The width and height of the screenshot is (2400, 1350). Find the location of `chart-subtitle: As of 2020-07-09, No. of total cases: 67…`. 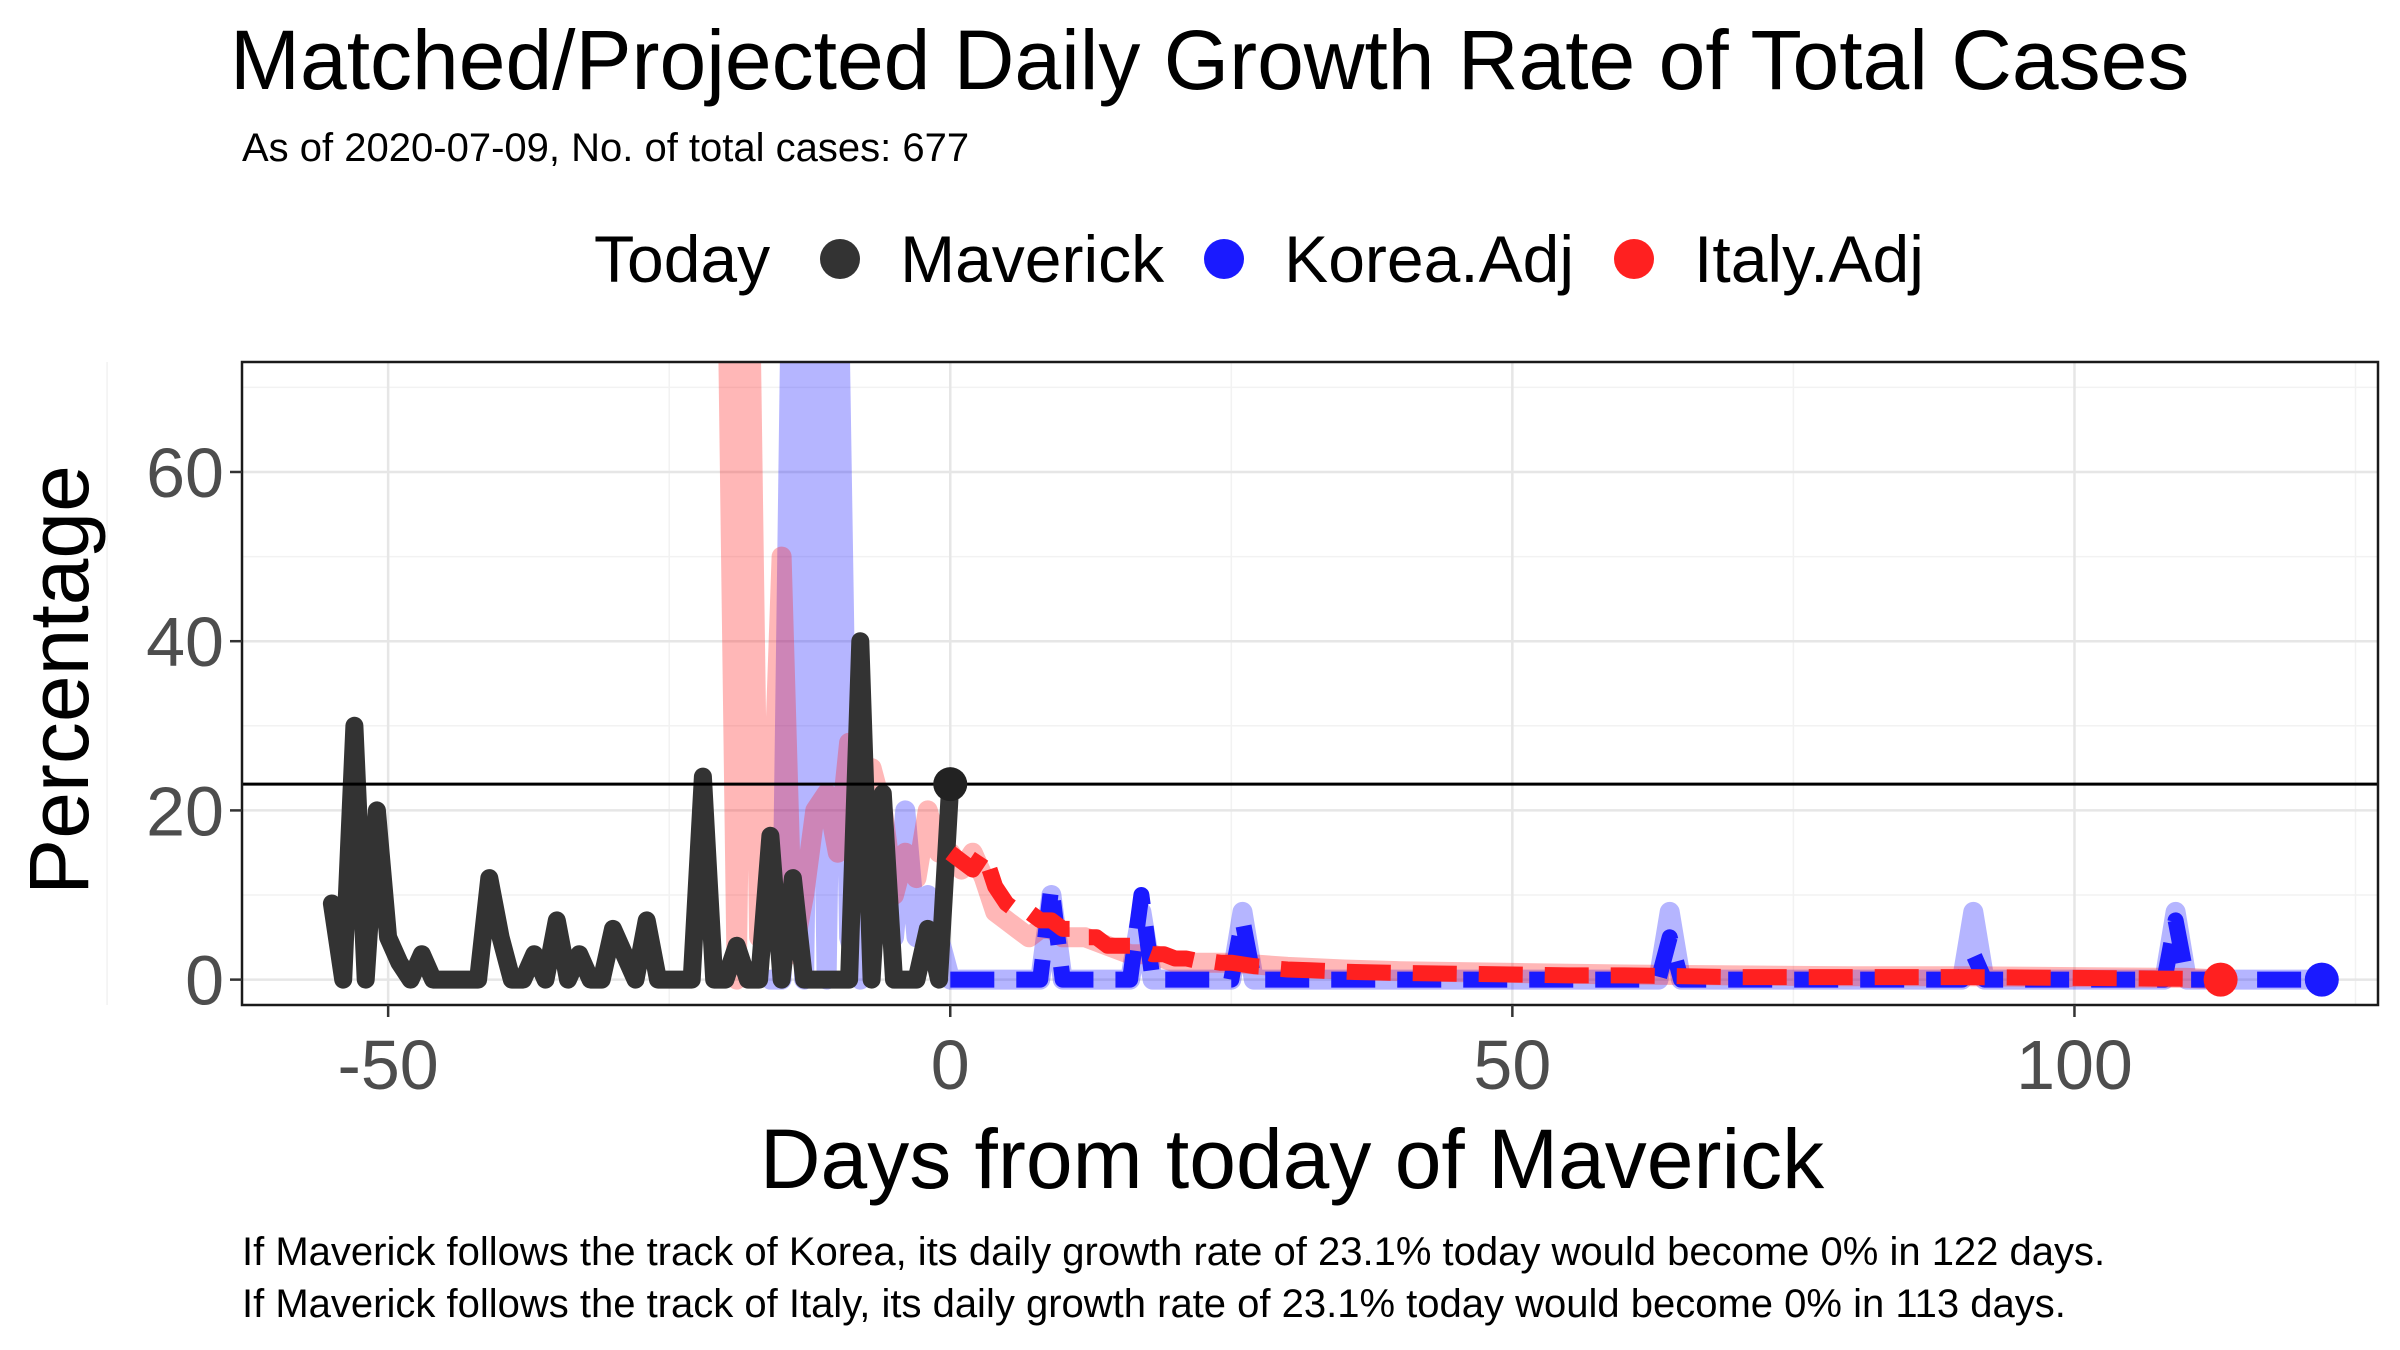

chart-subtitle: As of 2020-07-09, No. of total cases: 67… is located at coordinates (606, 148).